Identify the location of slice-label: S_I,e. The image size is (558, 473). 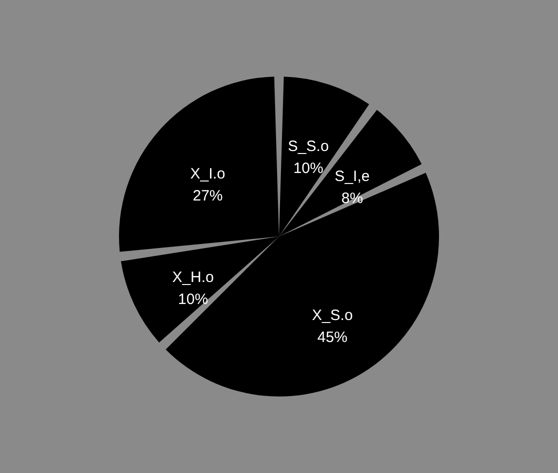
(352, 176).